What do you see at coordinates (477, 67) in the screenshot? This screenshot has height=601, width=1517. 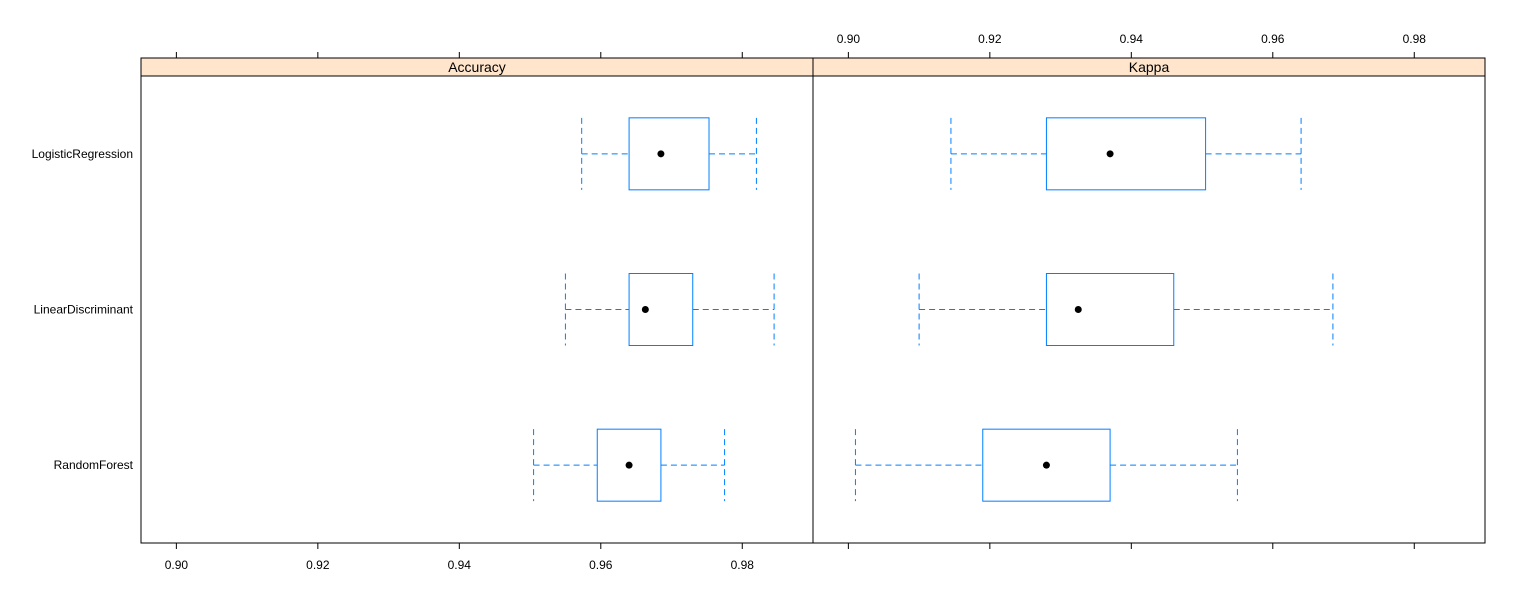 I see `strip-label: Accuracy` at bounding box center [477, 67].